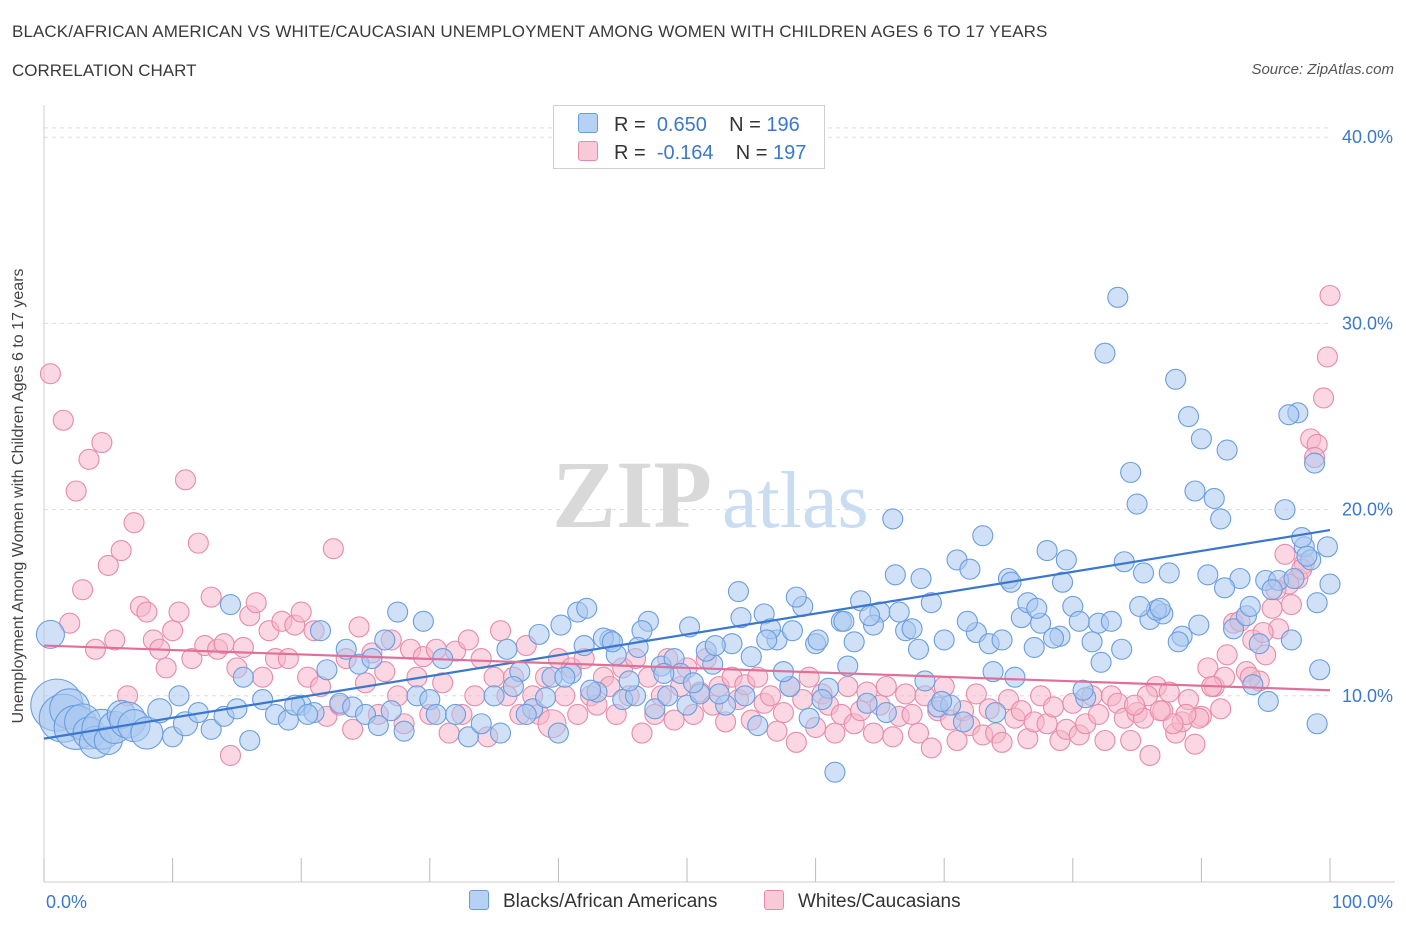  I want to click on y-tick-label: 10.0%, so click(1367, 696).